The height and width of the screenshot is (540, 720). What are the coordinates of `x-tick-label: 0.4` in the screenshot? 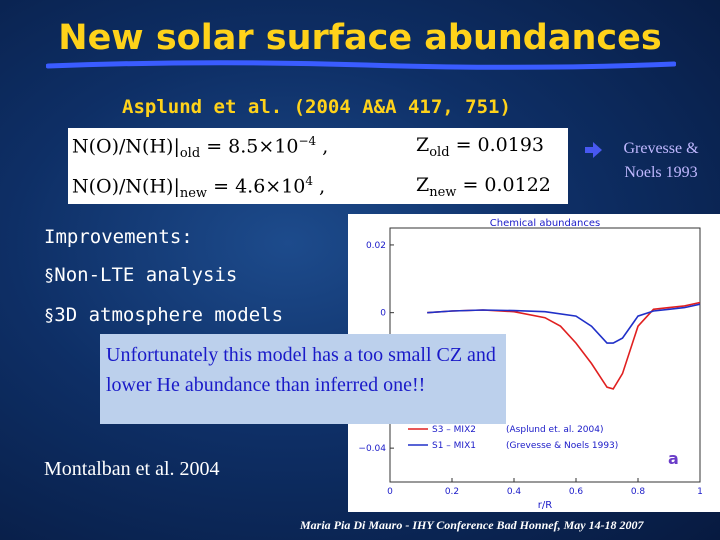 It's located at (514, 492).